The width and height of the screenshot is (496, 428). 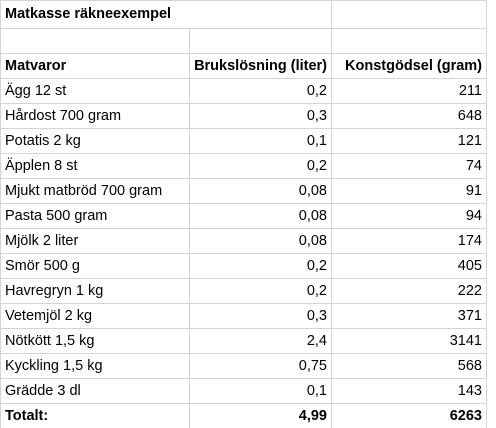 I want to click on gram-cell: 3141, so click(x=409, y=341).